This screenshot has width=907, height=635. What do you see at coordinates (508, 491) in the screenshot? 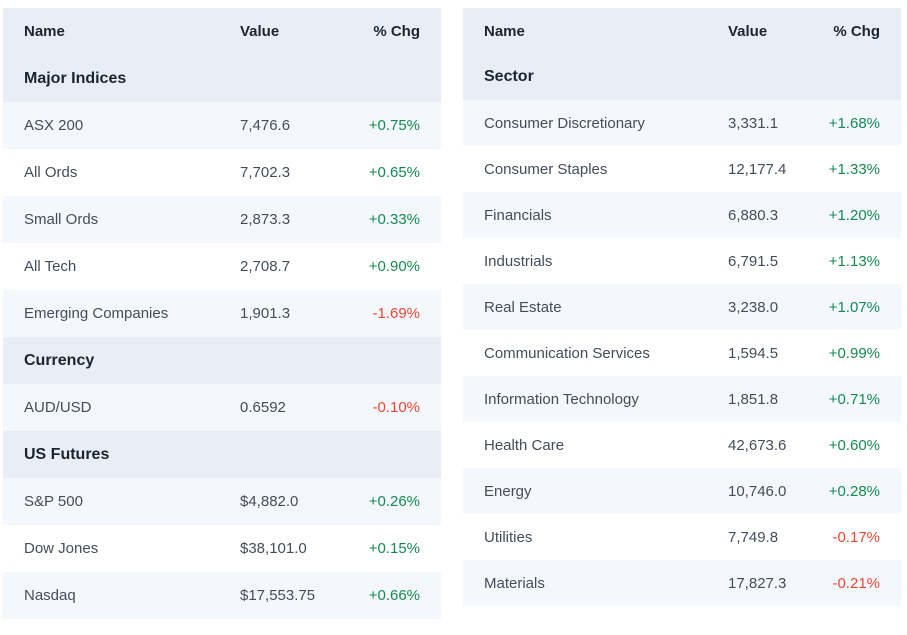
I see `instrument-name: Energy` at bounding box center [508, 491].